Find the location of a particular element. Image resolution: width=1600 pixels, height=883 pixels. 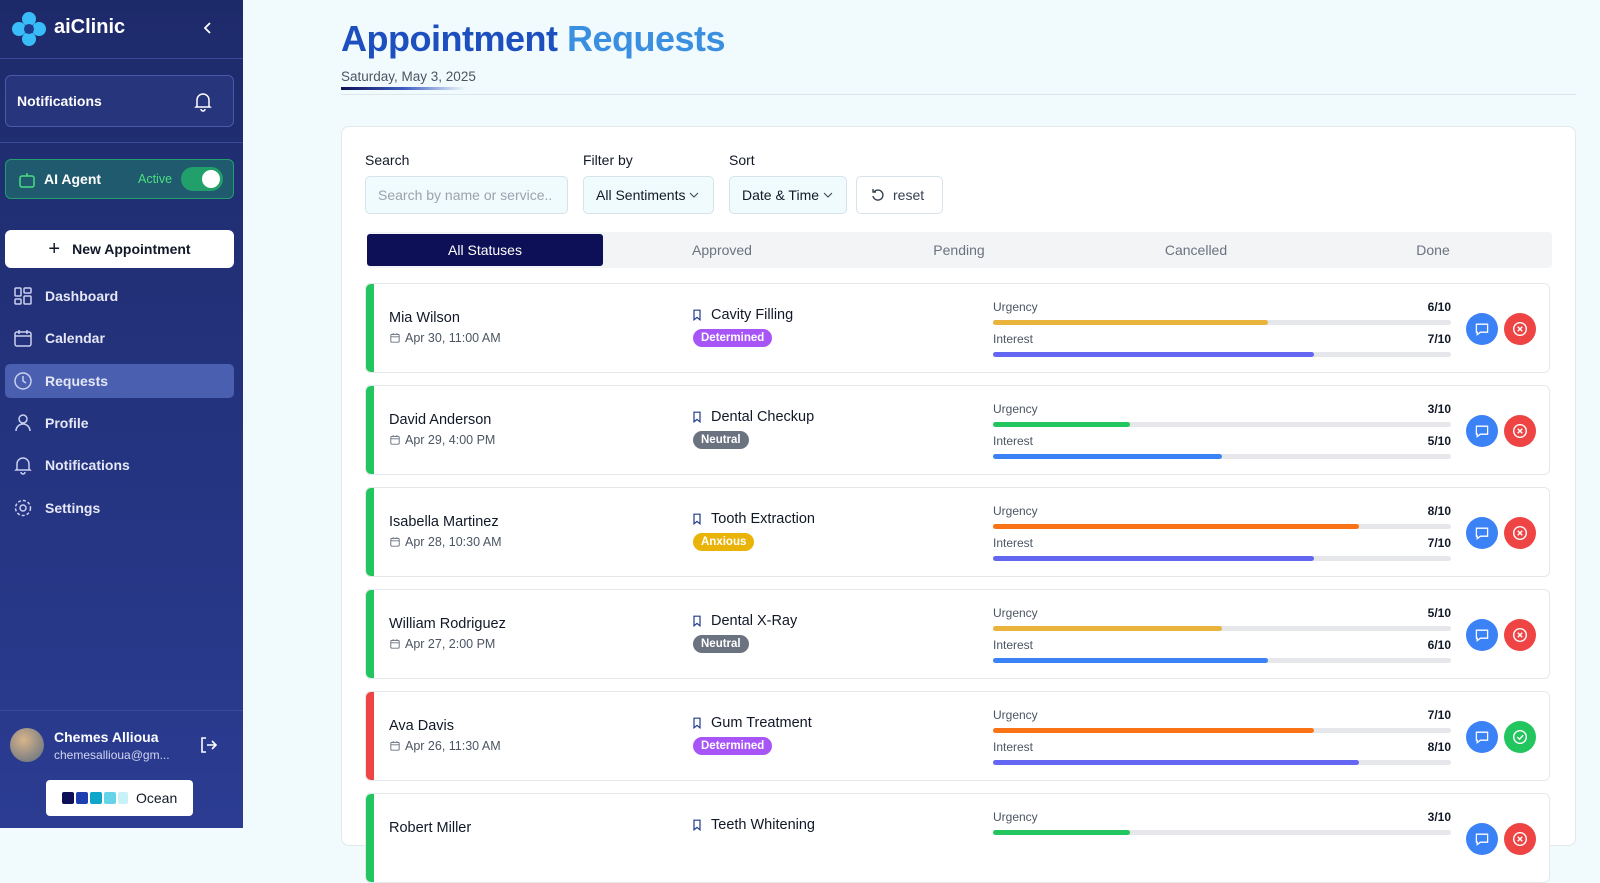

date-text: Apr 26, 11:30 AM is located at coordinates (453, 746).